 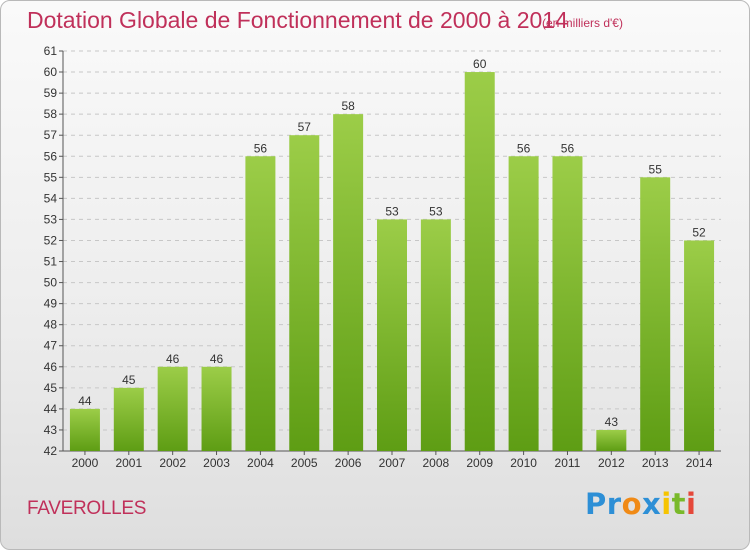 I want to click on logo-part: x, so click(x=652, y=504).